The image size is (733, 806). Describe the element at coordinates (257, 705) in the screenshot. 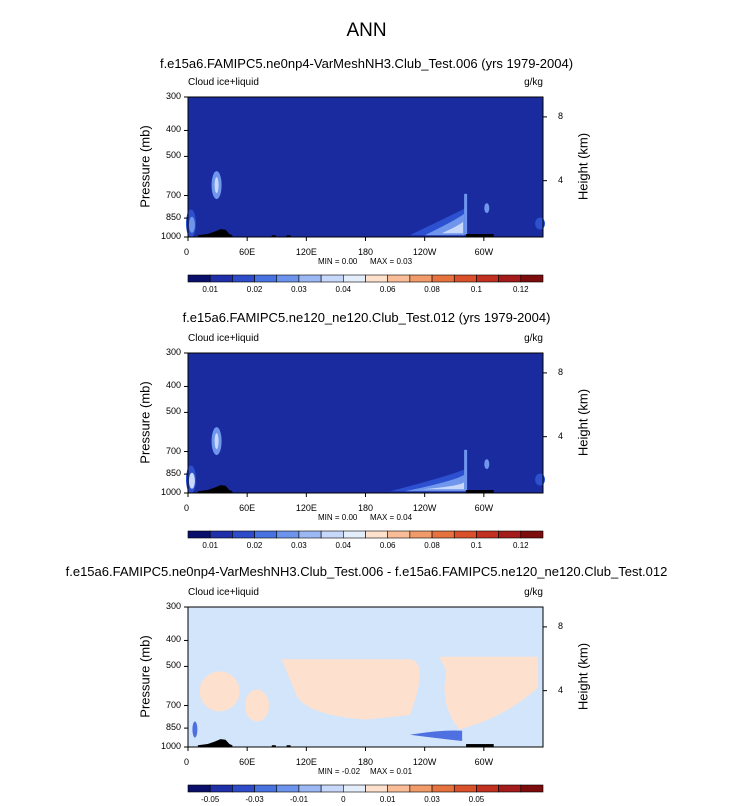

I see `contour-positive-indian` at that location.